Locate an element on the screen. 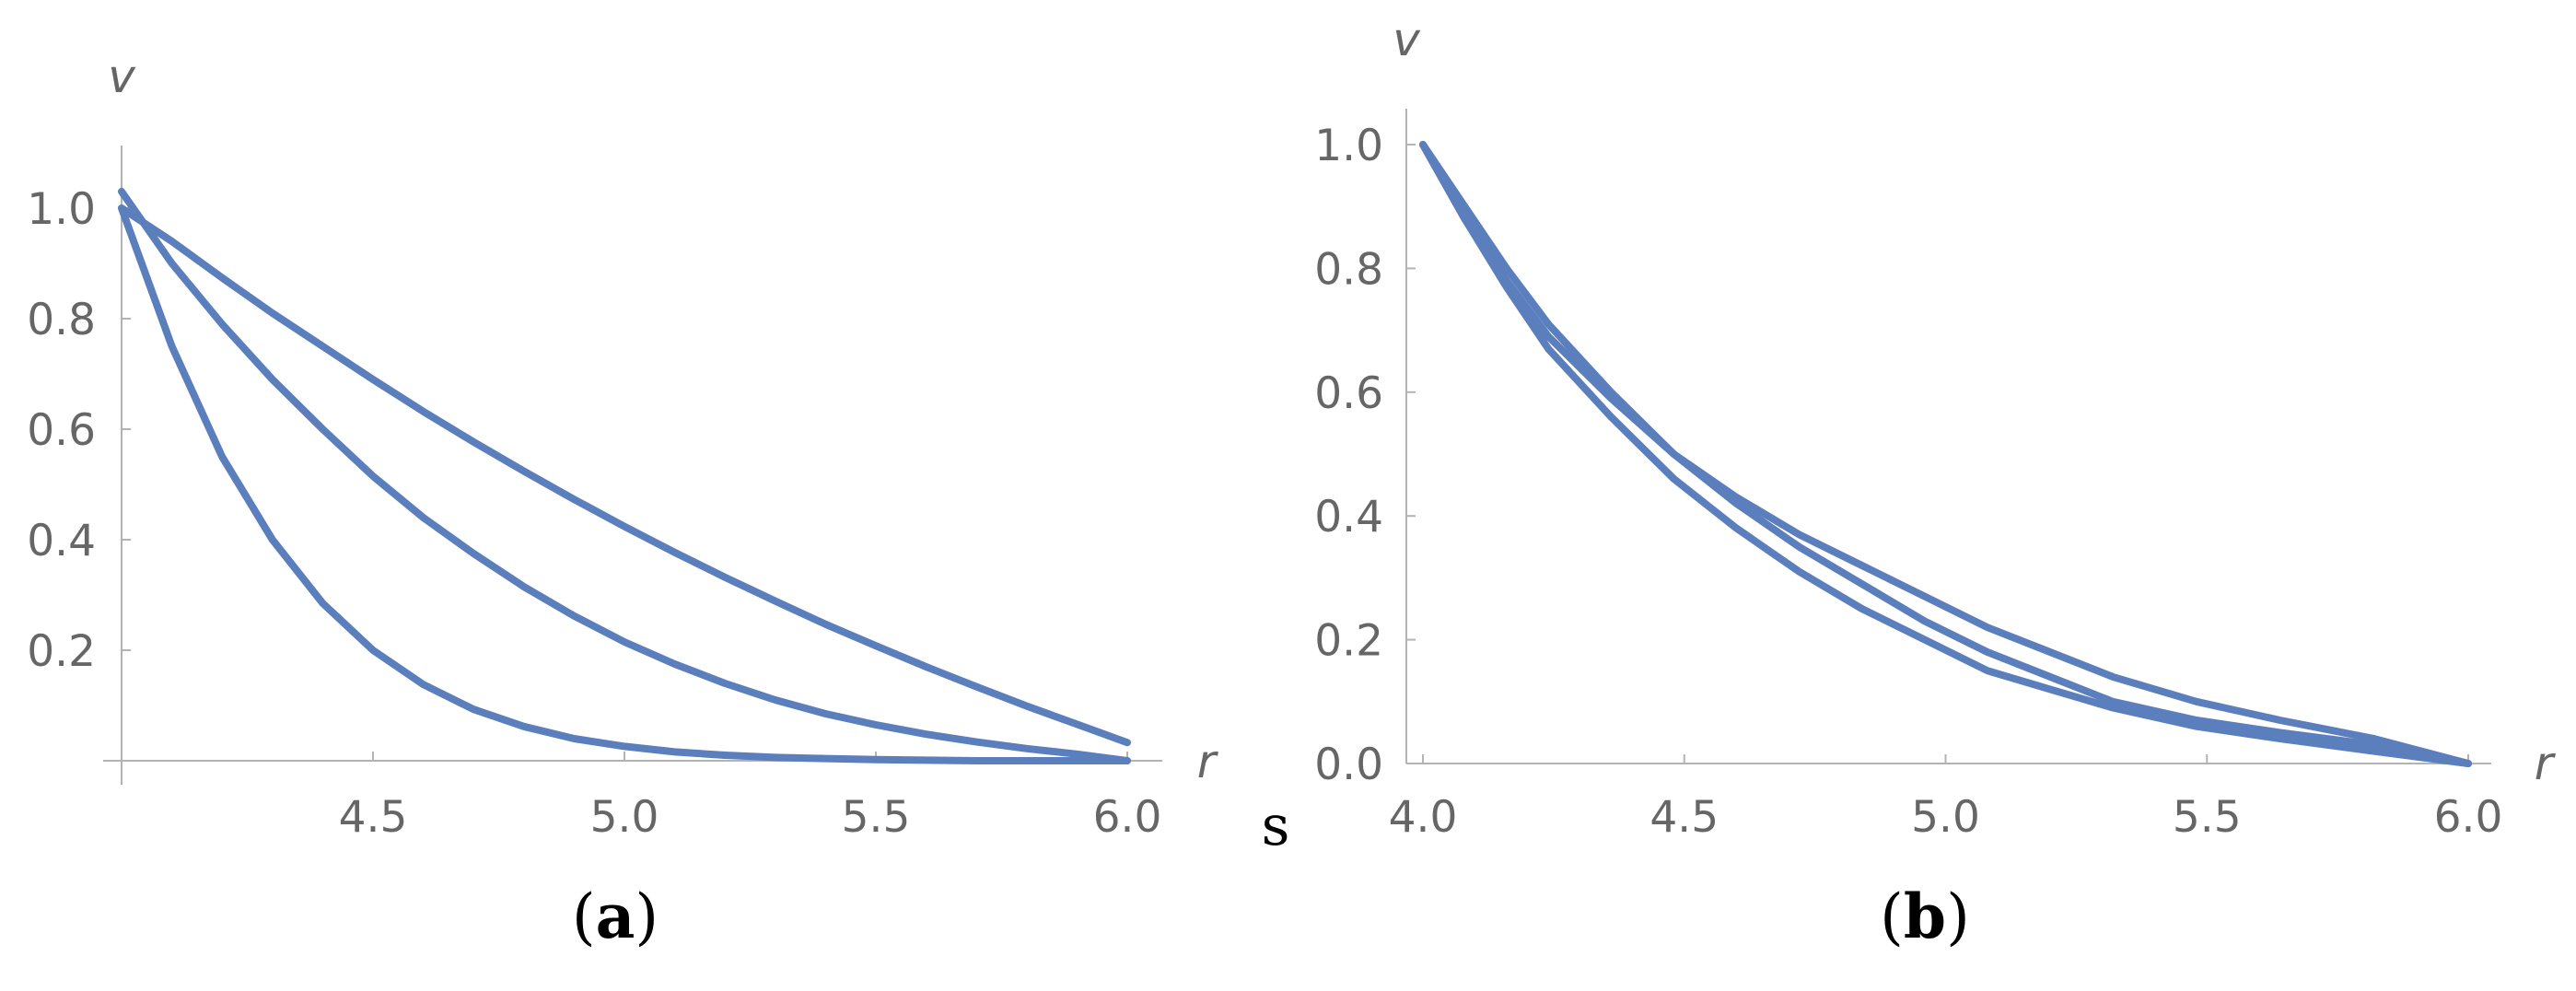 The width and height of the screenshot is (2576, 991). x-tick-label-b: 4.5 is located at coordinates (1684, 817).